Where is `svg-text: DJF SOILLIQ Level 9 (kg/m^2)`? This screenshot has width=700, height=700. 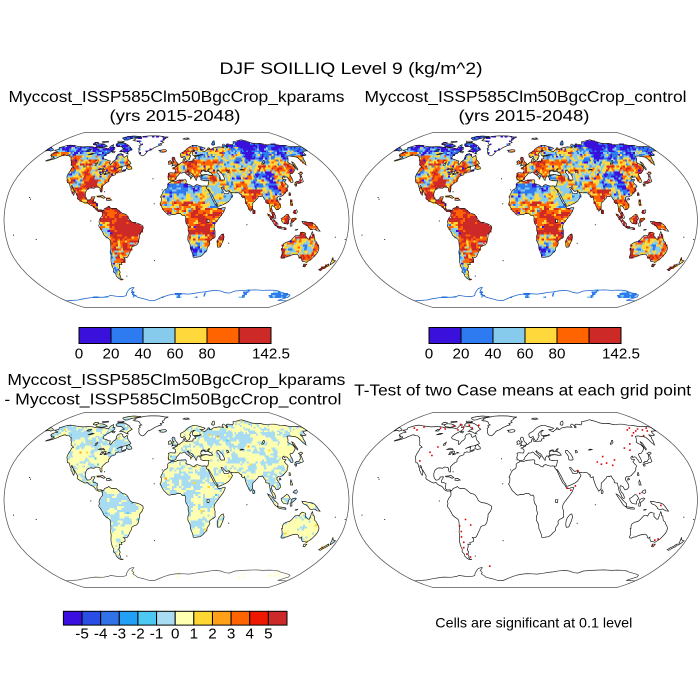 svg-text: DJF SOILLIQ Level 9 (kg/m^2) is located at coordinates (351, 69).